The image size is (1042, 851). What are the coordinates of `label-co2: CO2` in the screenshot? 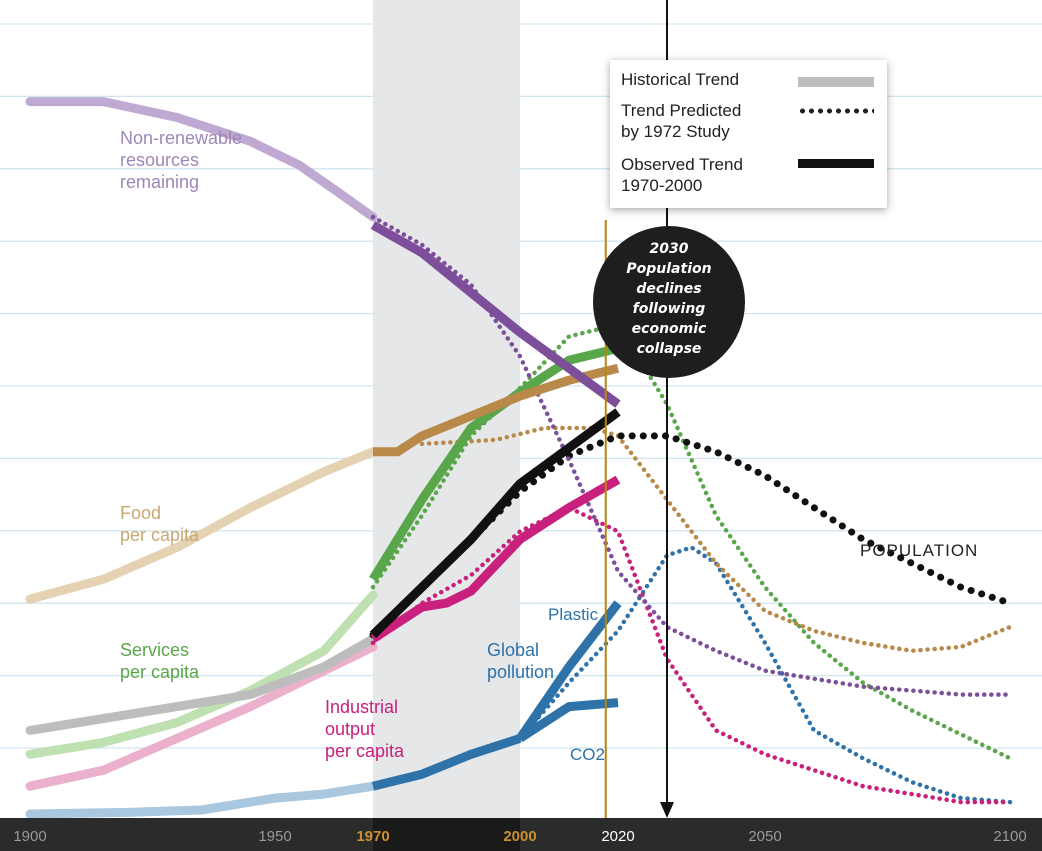 It's located at (587, 754).